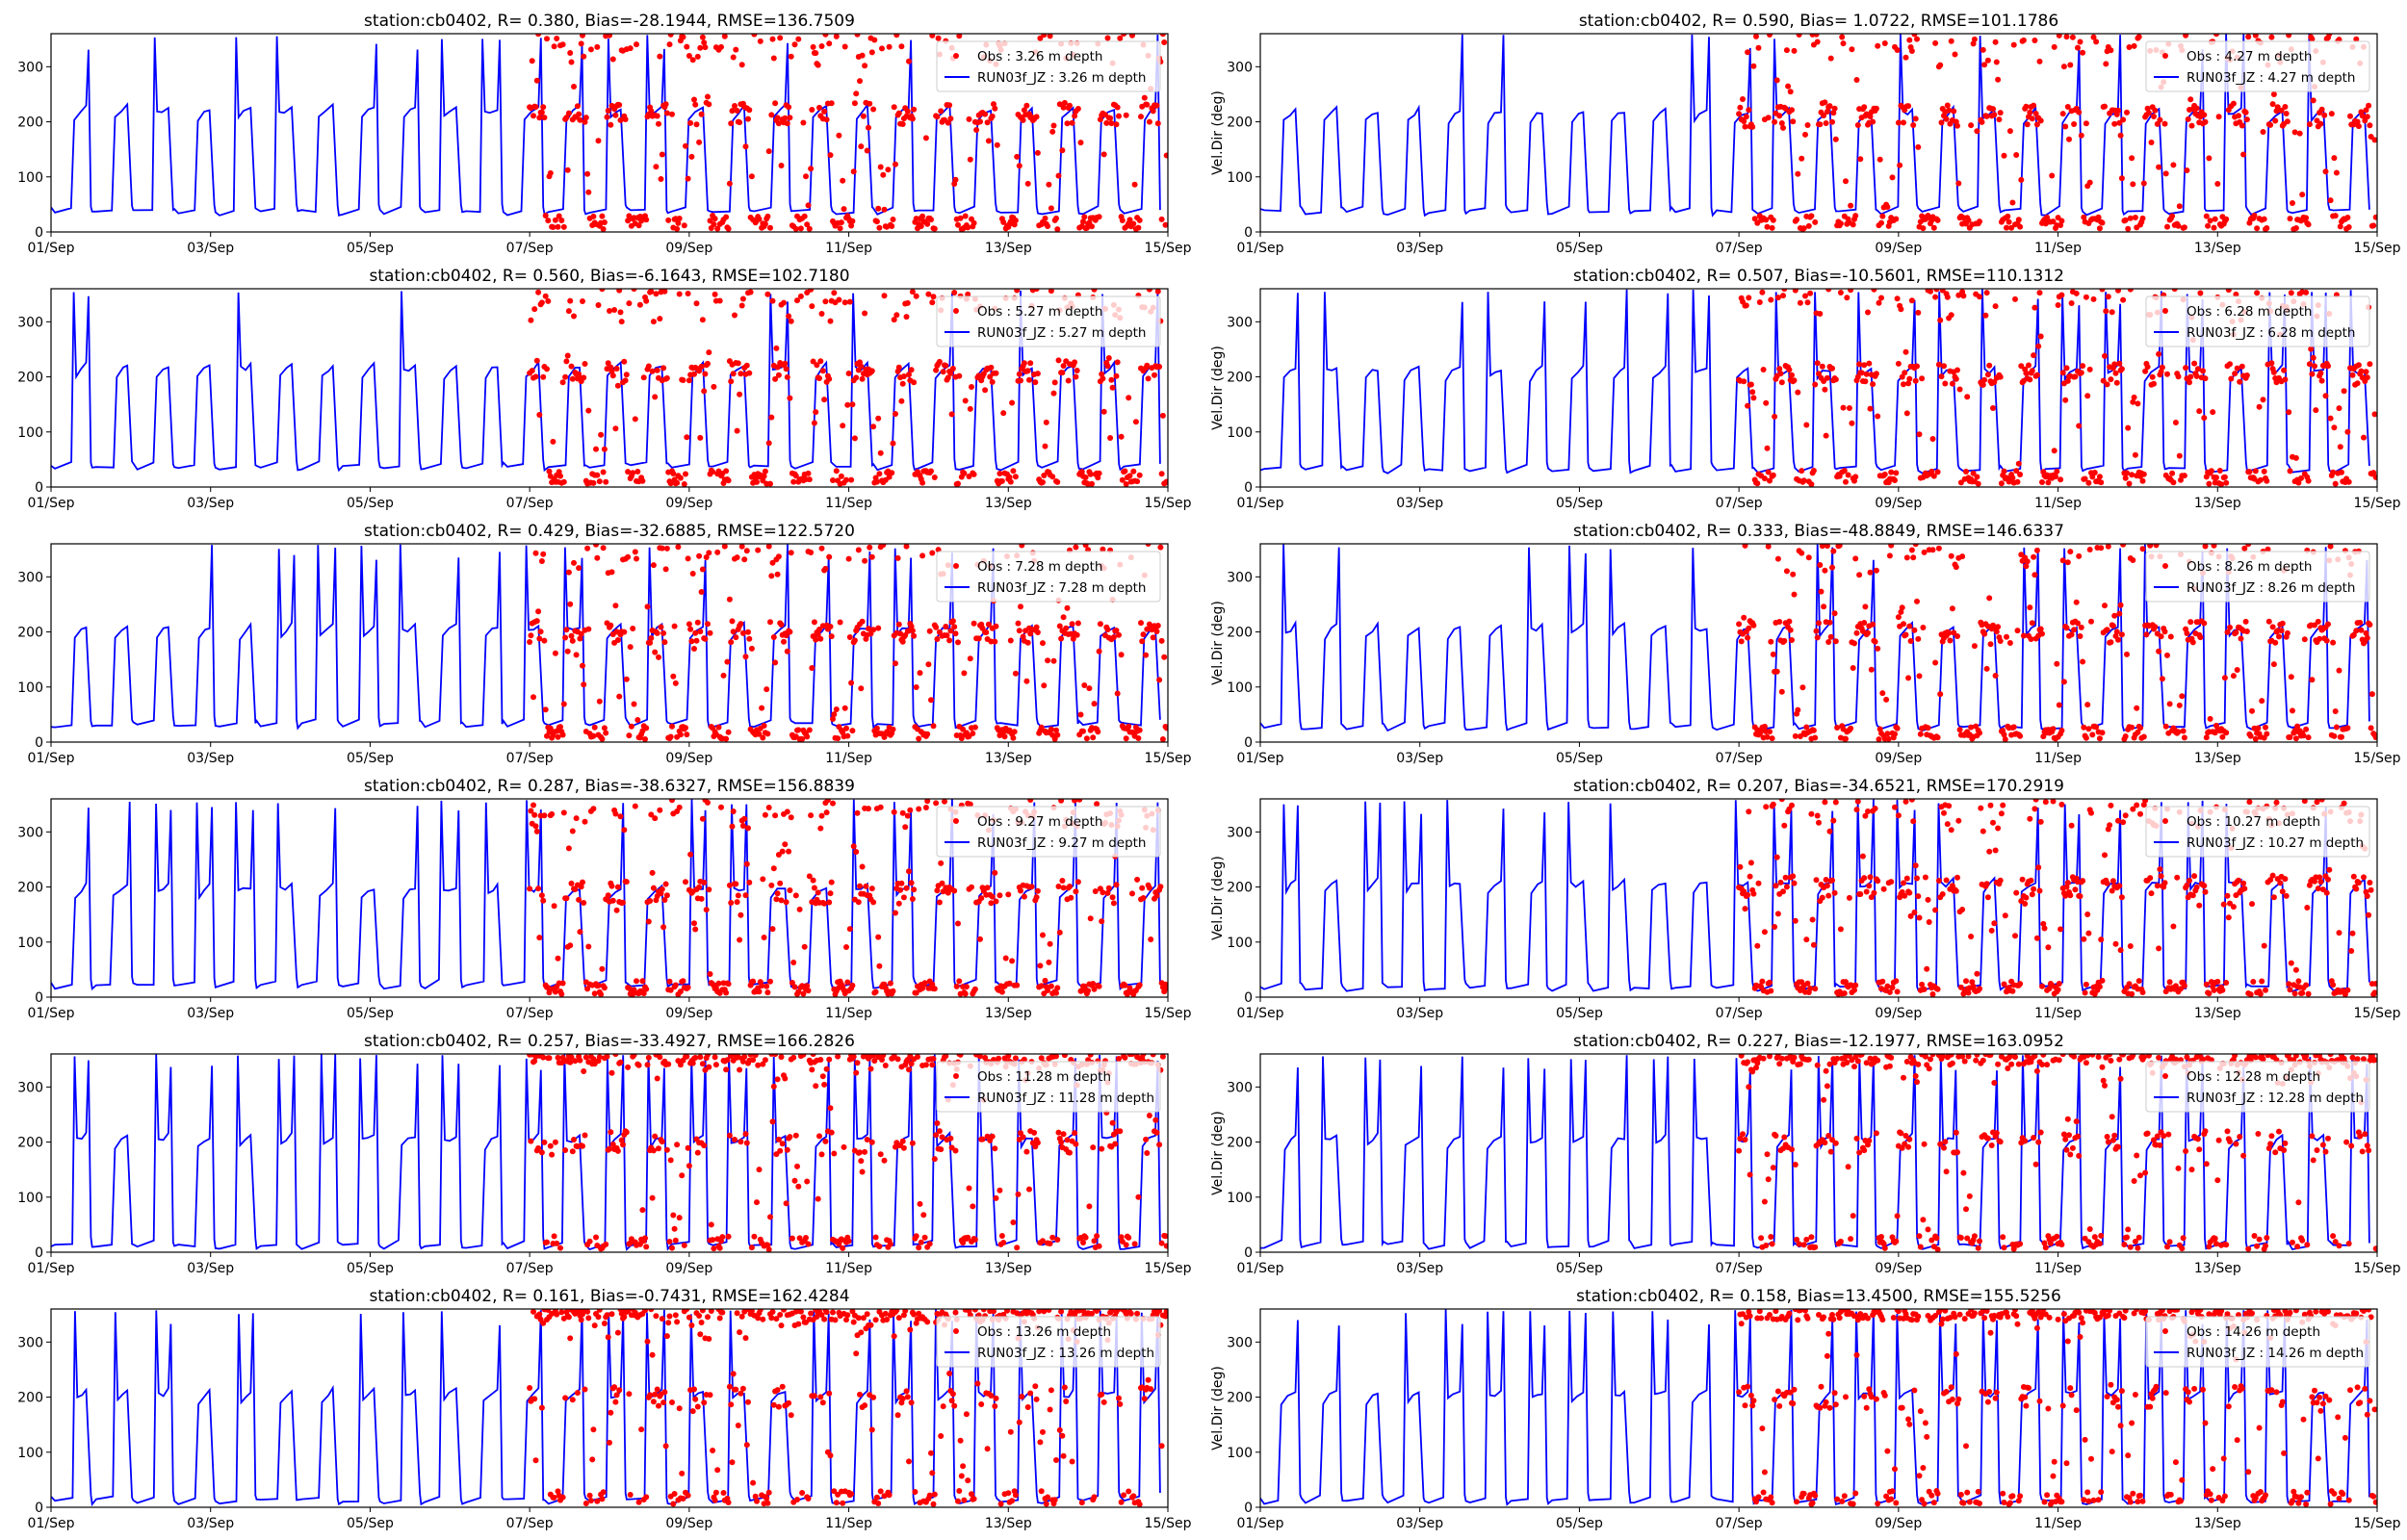  What do you see at coordinates (1898, 248) in the screenshot?
I see `x-tick-label: 09/Sep` at bounding box center [1898, 248].